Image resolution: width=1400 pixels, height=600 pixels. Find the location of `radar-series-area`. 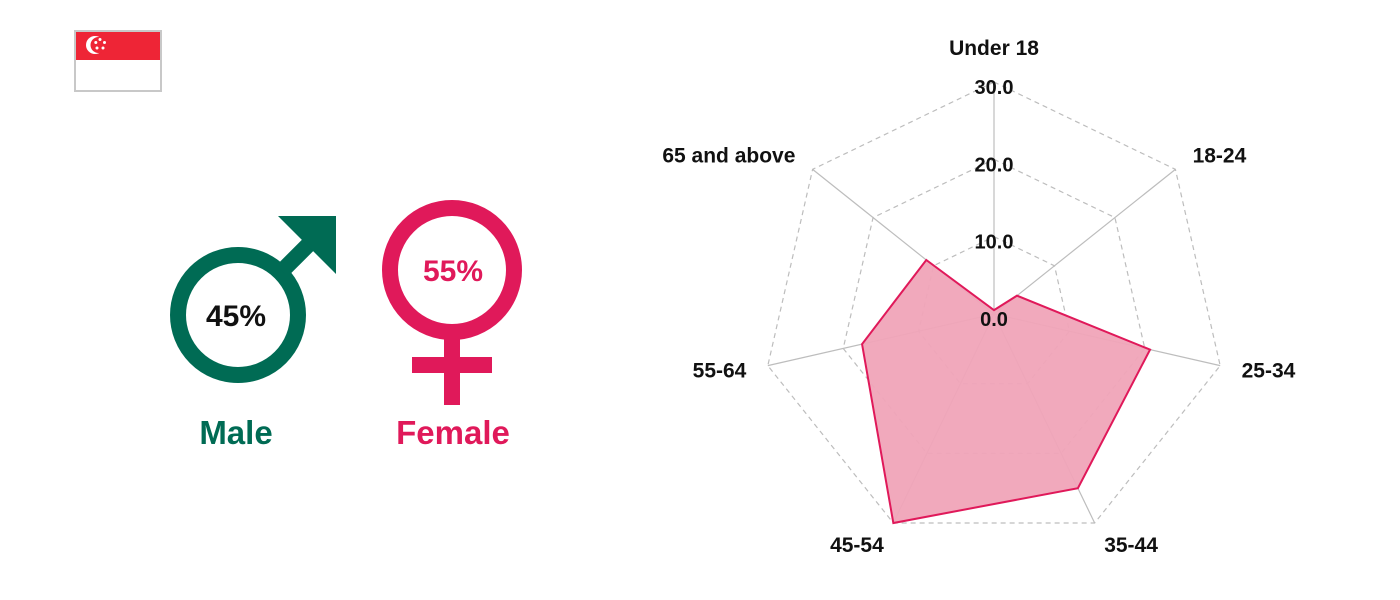

radar-series-area is located at coordinates (1006, 391).